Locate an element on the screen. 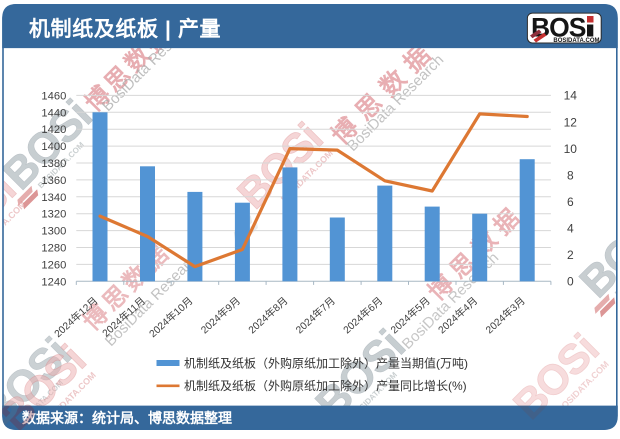 This screenshot has width=620, height=439. svg-text: 1300 is located at coordinates (53, 232).